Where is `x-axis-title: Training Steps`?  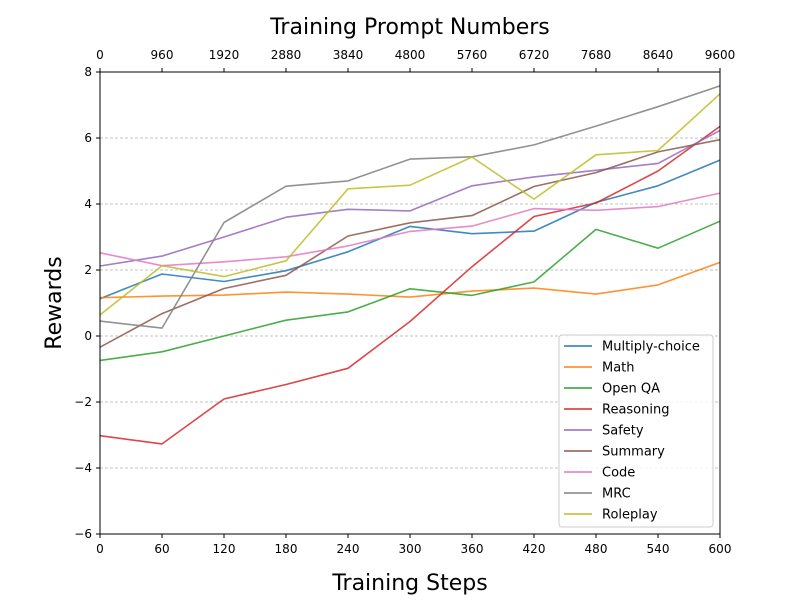 x-axis-title: Training Steps is located at coordinates (409, 583).